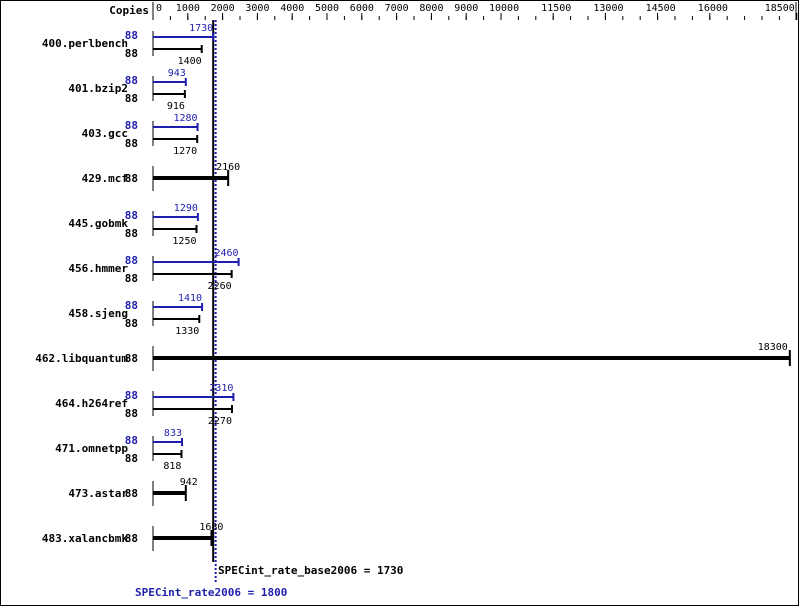 The width and height of the screenshot is (799, 606). What do you see at coordinates (228, 167) in the screenshot?
I see `base-value-label: 2160` at bounding box center [228, 167].